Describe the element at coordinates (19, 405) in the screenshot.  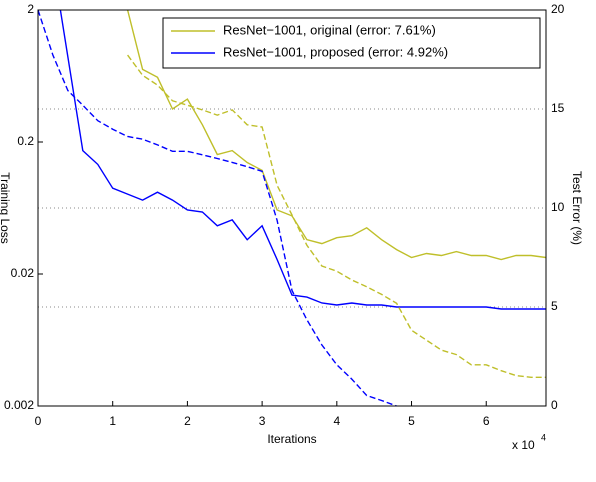
I see `y-tick-label: 0.002` at that location.